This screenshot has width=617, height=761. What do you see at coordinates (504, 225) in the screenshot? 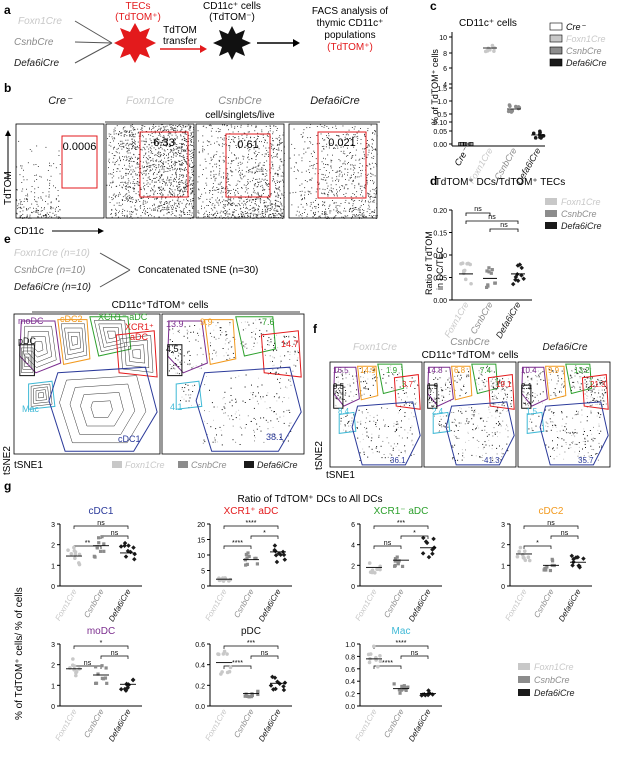
I see `d-sig-label: ns` at bounding box center [504, 225].